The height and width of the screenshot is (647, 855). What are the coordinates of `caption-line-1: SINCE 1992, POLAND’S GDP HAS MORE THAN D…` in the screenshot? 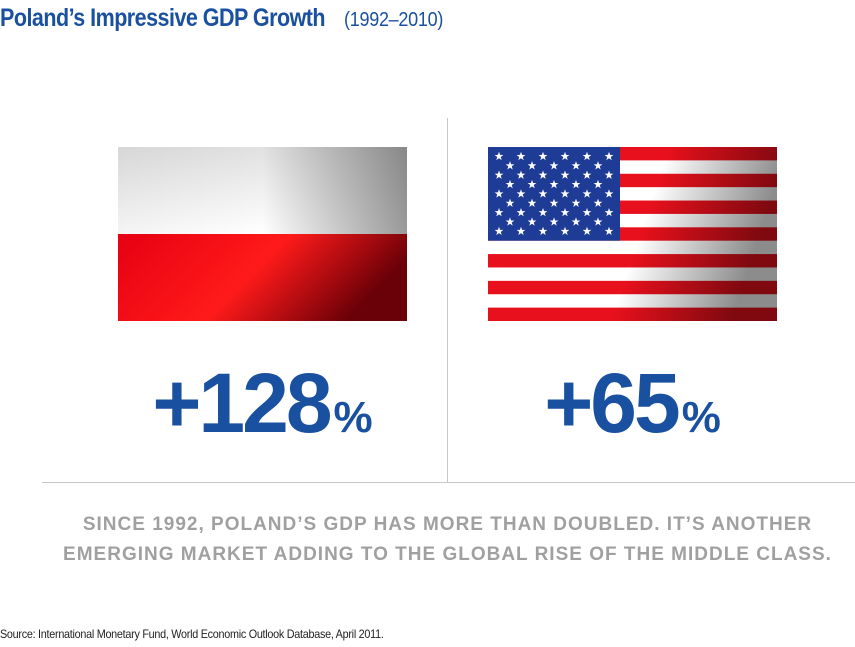 It's located at (447, 524).